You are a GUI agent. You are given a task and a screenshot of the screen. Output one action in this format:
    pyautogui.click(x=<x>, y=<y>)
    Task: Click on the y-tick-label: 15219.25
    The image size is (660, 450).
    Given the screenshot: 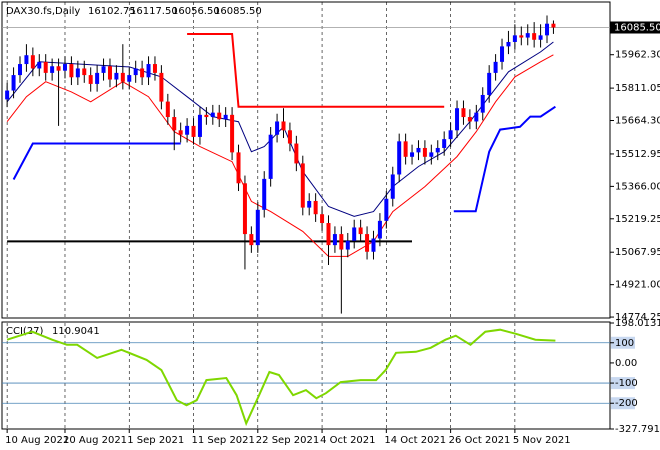 What is the action you would take?
    pyautogui.click(x=637, y=219)
    